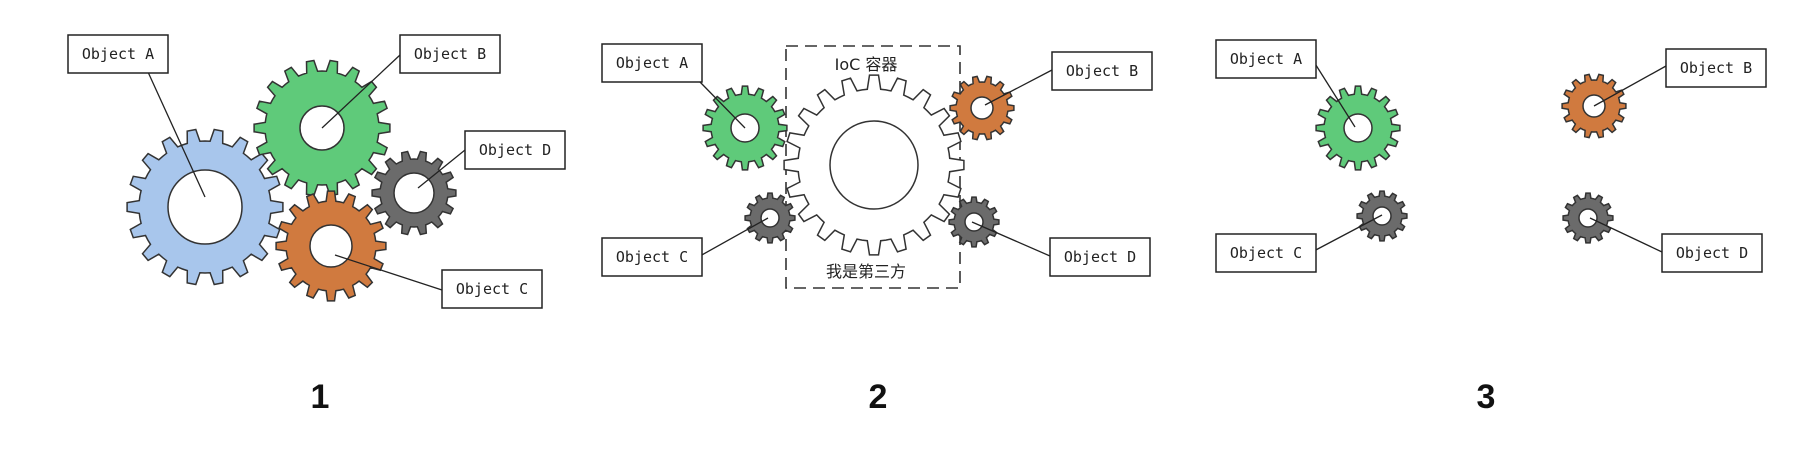 The width and height of the screenshot is (1804, 468). What do you see at coordinates (874, 165) in the screenshot?
I see `gear-icon-ioc-container` at bounding box center [874, 165].